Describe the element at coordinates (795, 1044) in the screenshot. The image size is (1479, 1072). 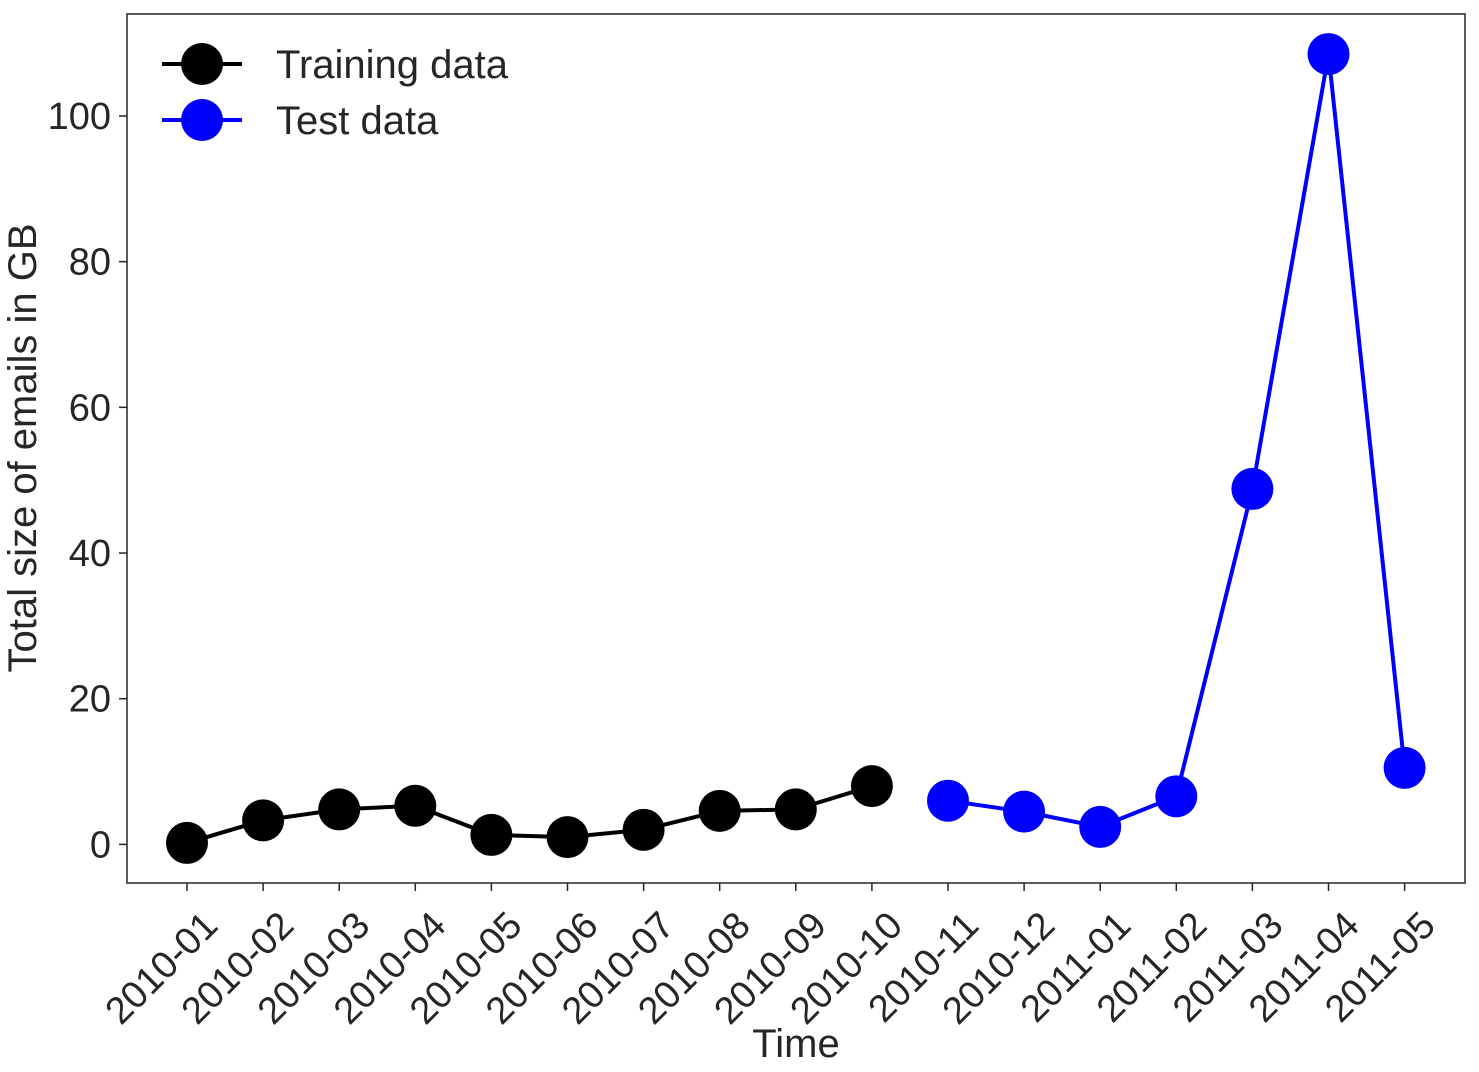
I see `x-axis-label: Time` at that location.